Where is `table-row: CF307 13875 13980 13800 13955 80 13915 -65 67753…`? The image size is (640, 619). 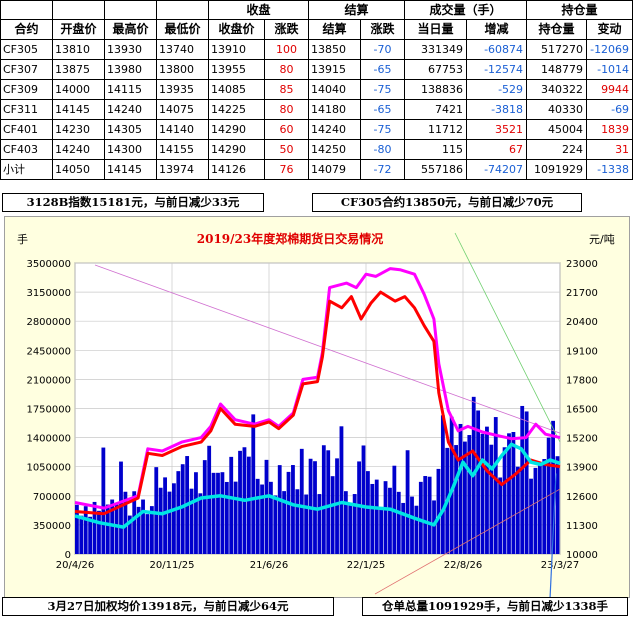
table-row: CF307 13875 13980 13800 13955 80 13915 -65 67753… is located at coordinates (317, 69).